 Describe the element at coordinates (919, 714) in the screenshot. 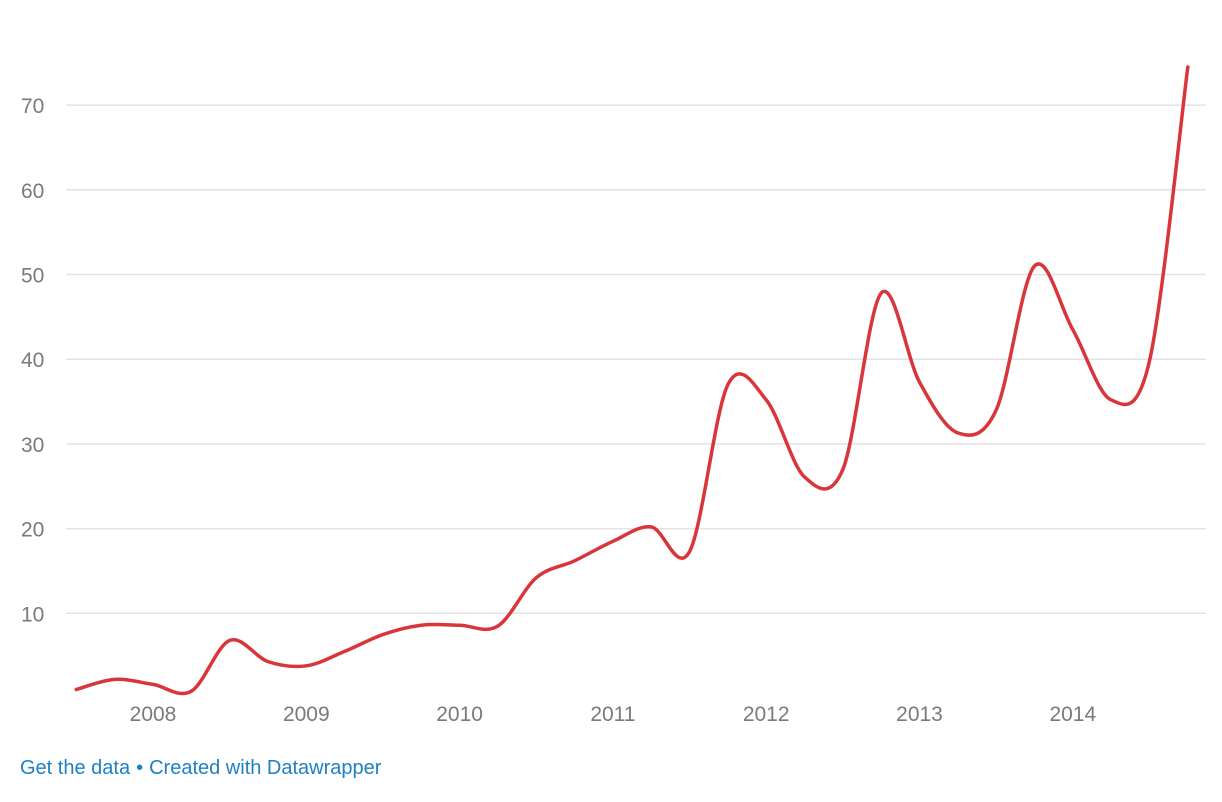

I see `x-tick-label: 2013` at that location.